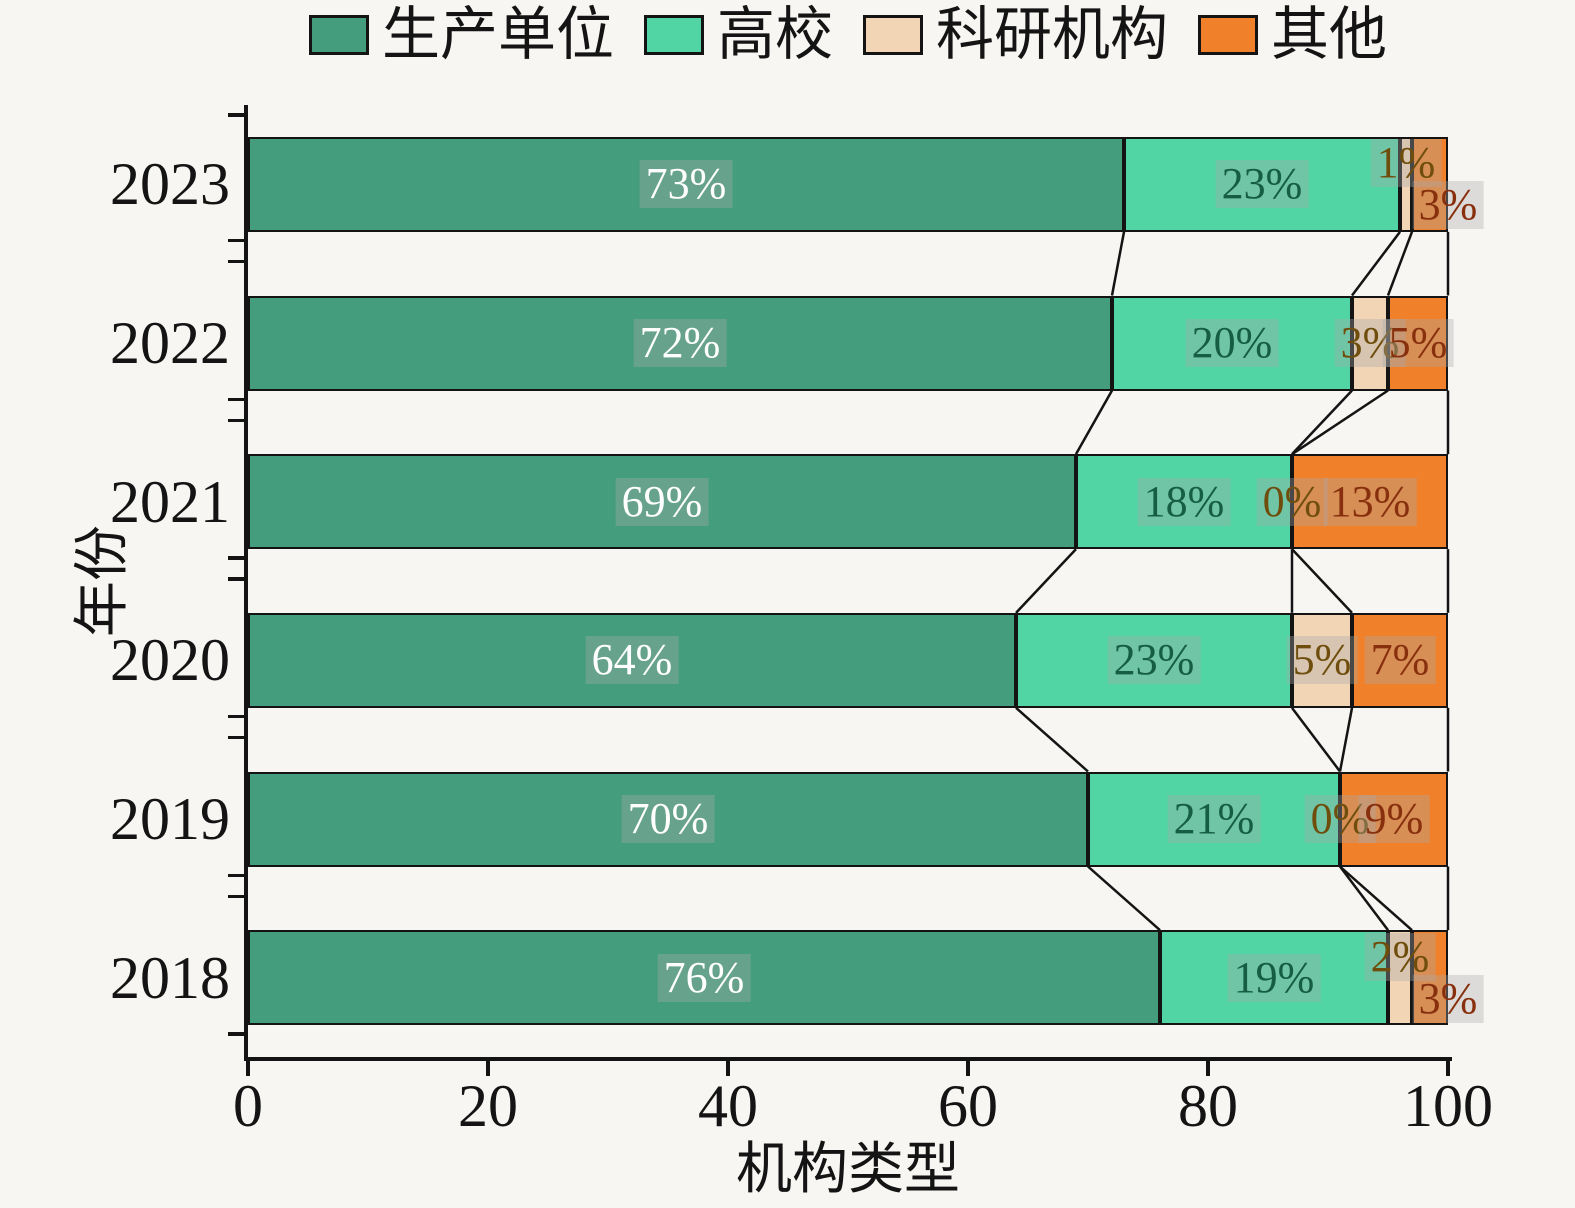  What do you see at coordinates (170, 660) in the screenshot?
I see `y-tick-label: 2020` at bounding box center [170, 660].